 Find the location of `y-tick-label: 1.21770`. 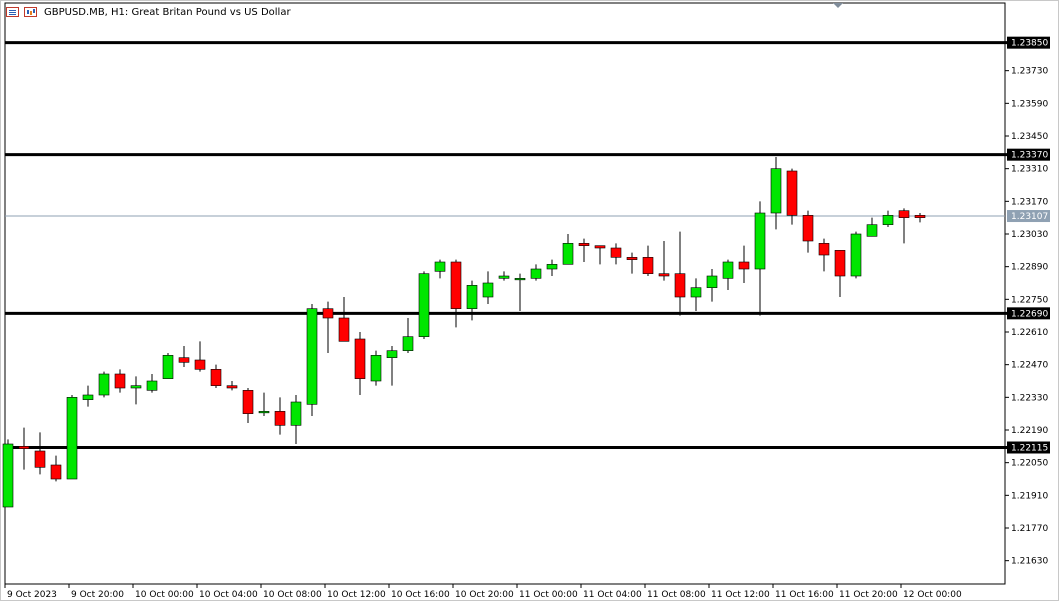

y-tick-label: 1.21770 is located at coordinates (1029, 529).